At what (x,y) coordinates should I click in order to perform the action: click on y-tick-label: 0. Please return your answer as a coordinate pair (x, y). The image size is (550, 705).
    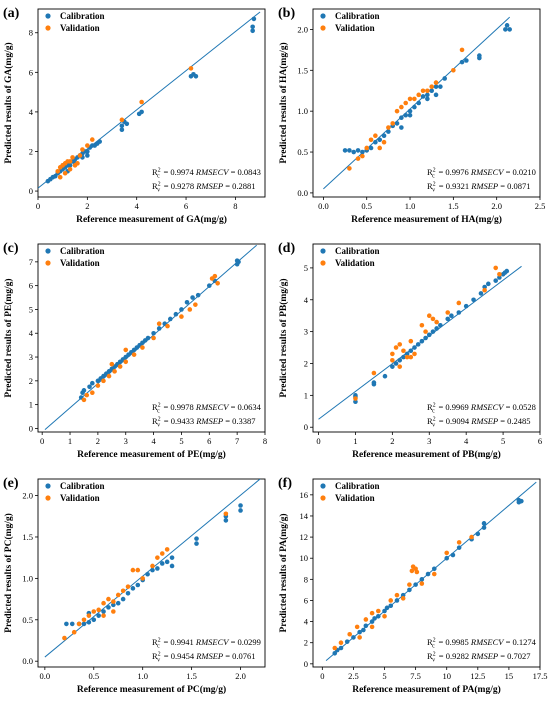
    Looking at the image, I should click on (306, 664).